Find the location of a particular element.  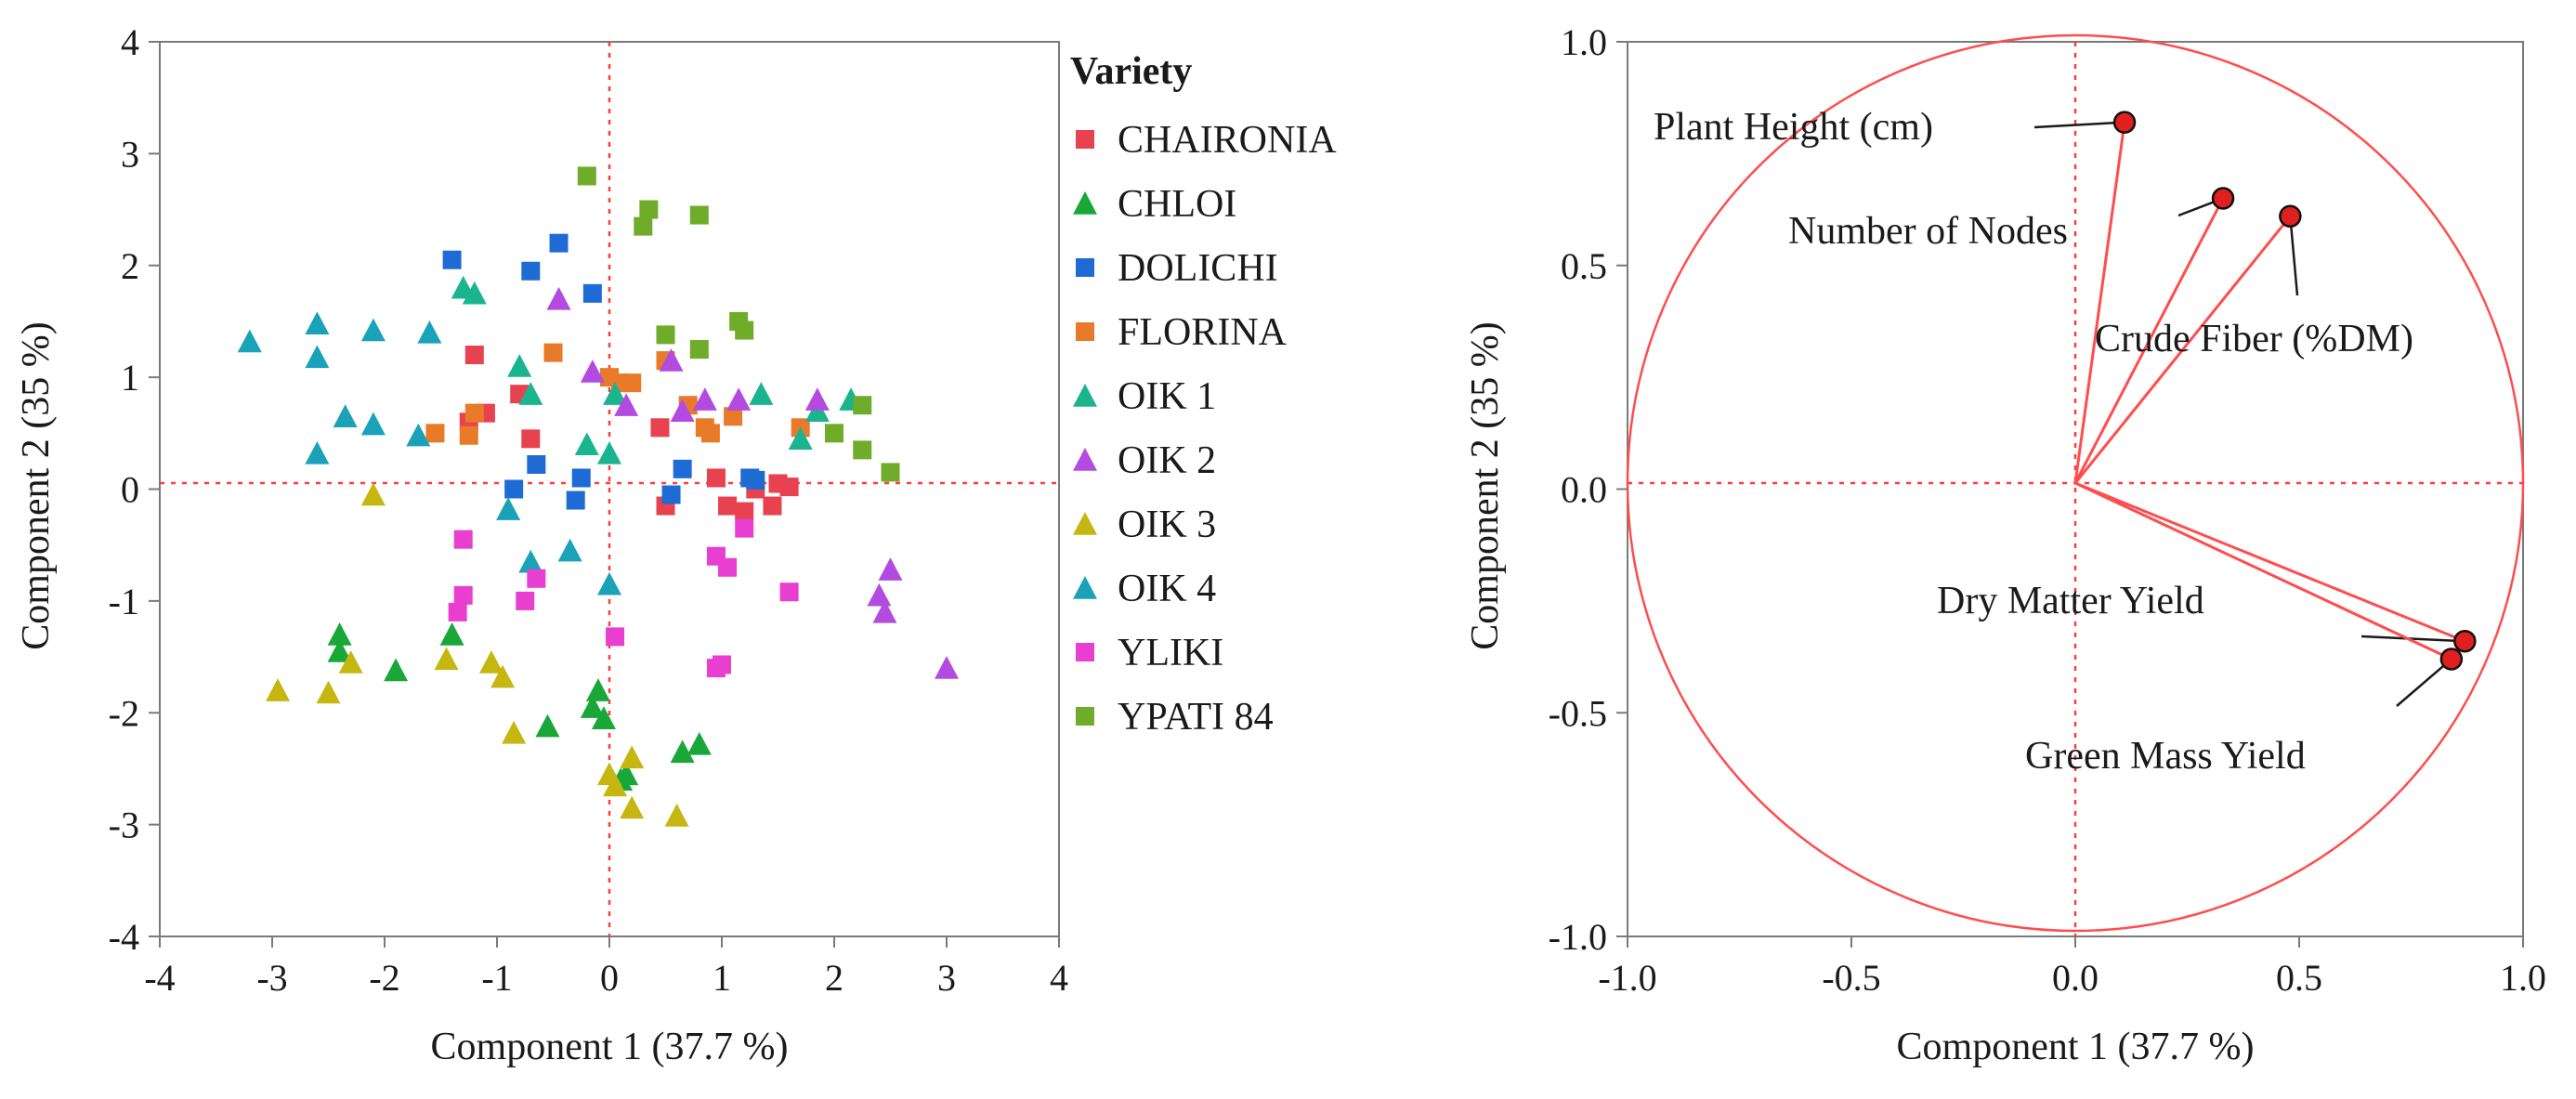

score-y-axis-title: Component 2 (35 %) is located at coordinates (36, 485).